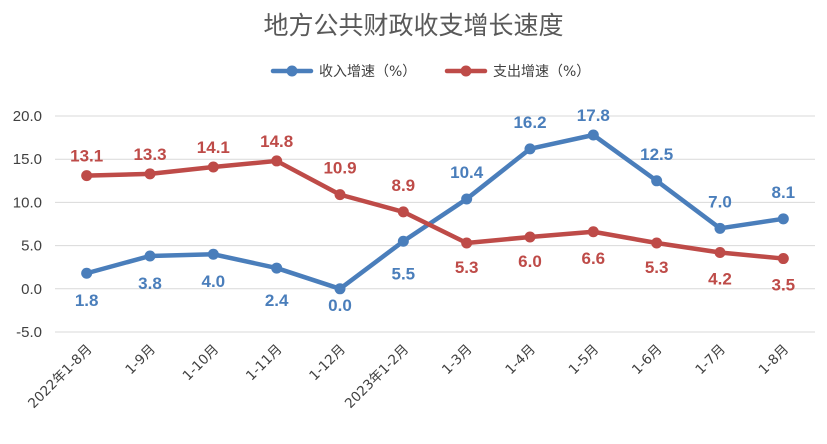 This screenshot has width=827, height=444. What do you see at coordinates (467, 172) in the screenshot?
I see `data-label: 10.4` at bounding box center [467, 172].